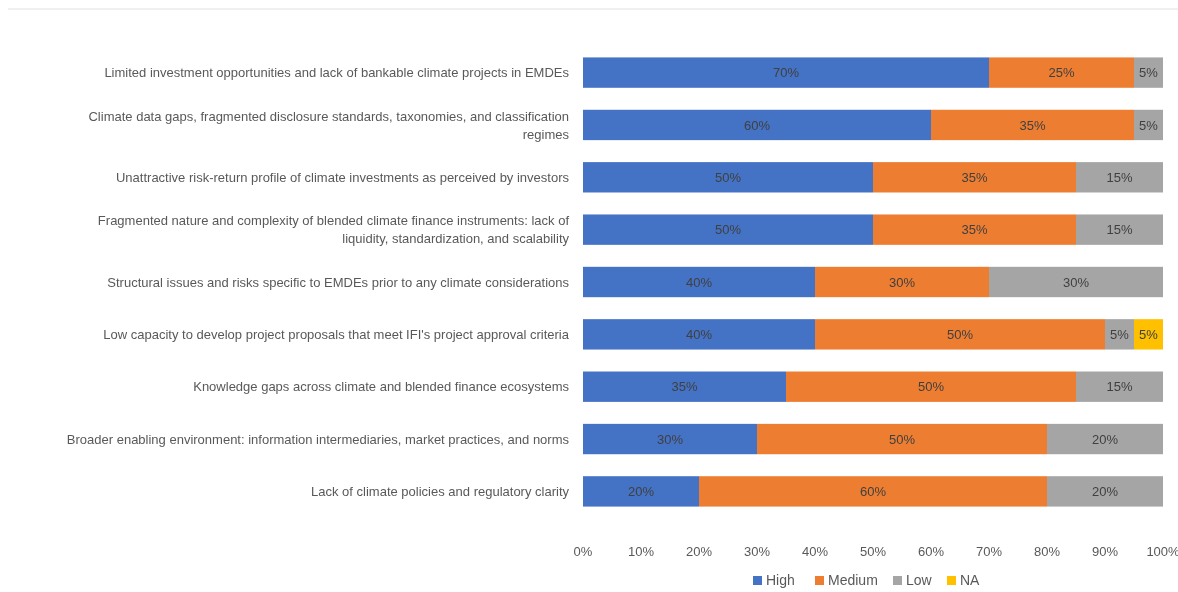 This screenshot has height=592, width=1178. I want to click on x-tick-label: 90%, so click(1105, 551).